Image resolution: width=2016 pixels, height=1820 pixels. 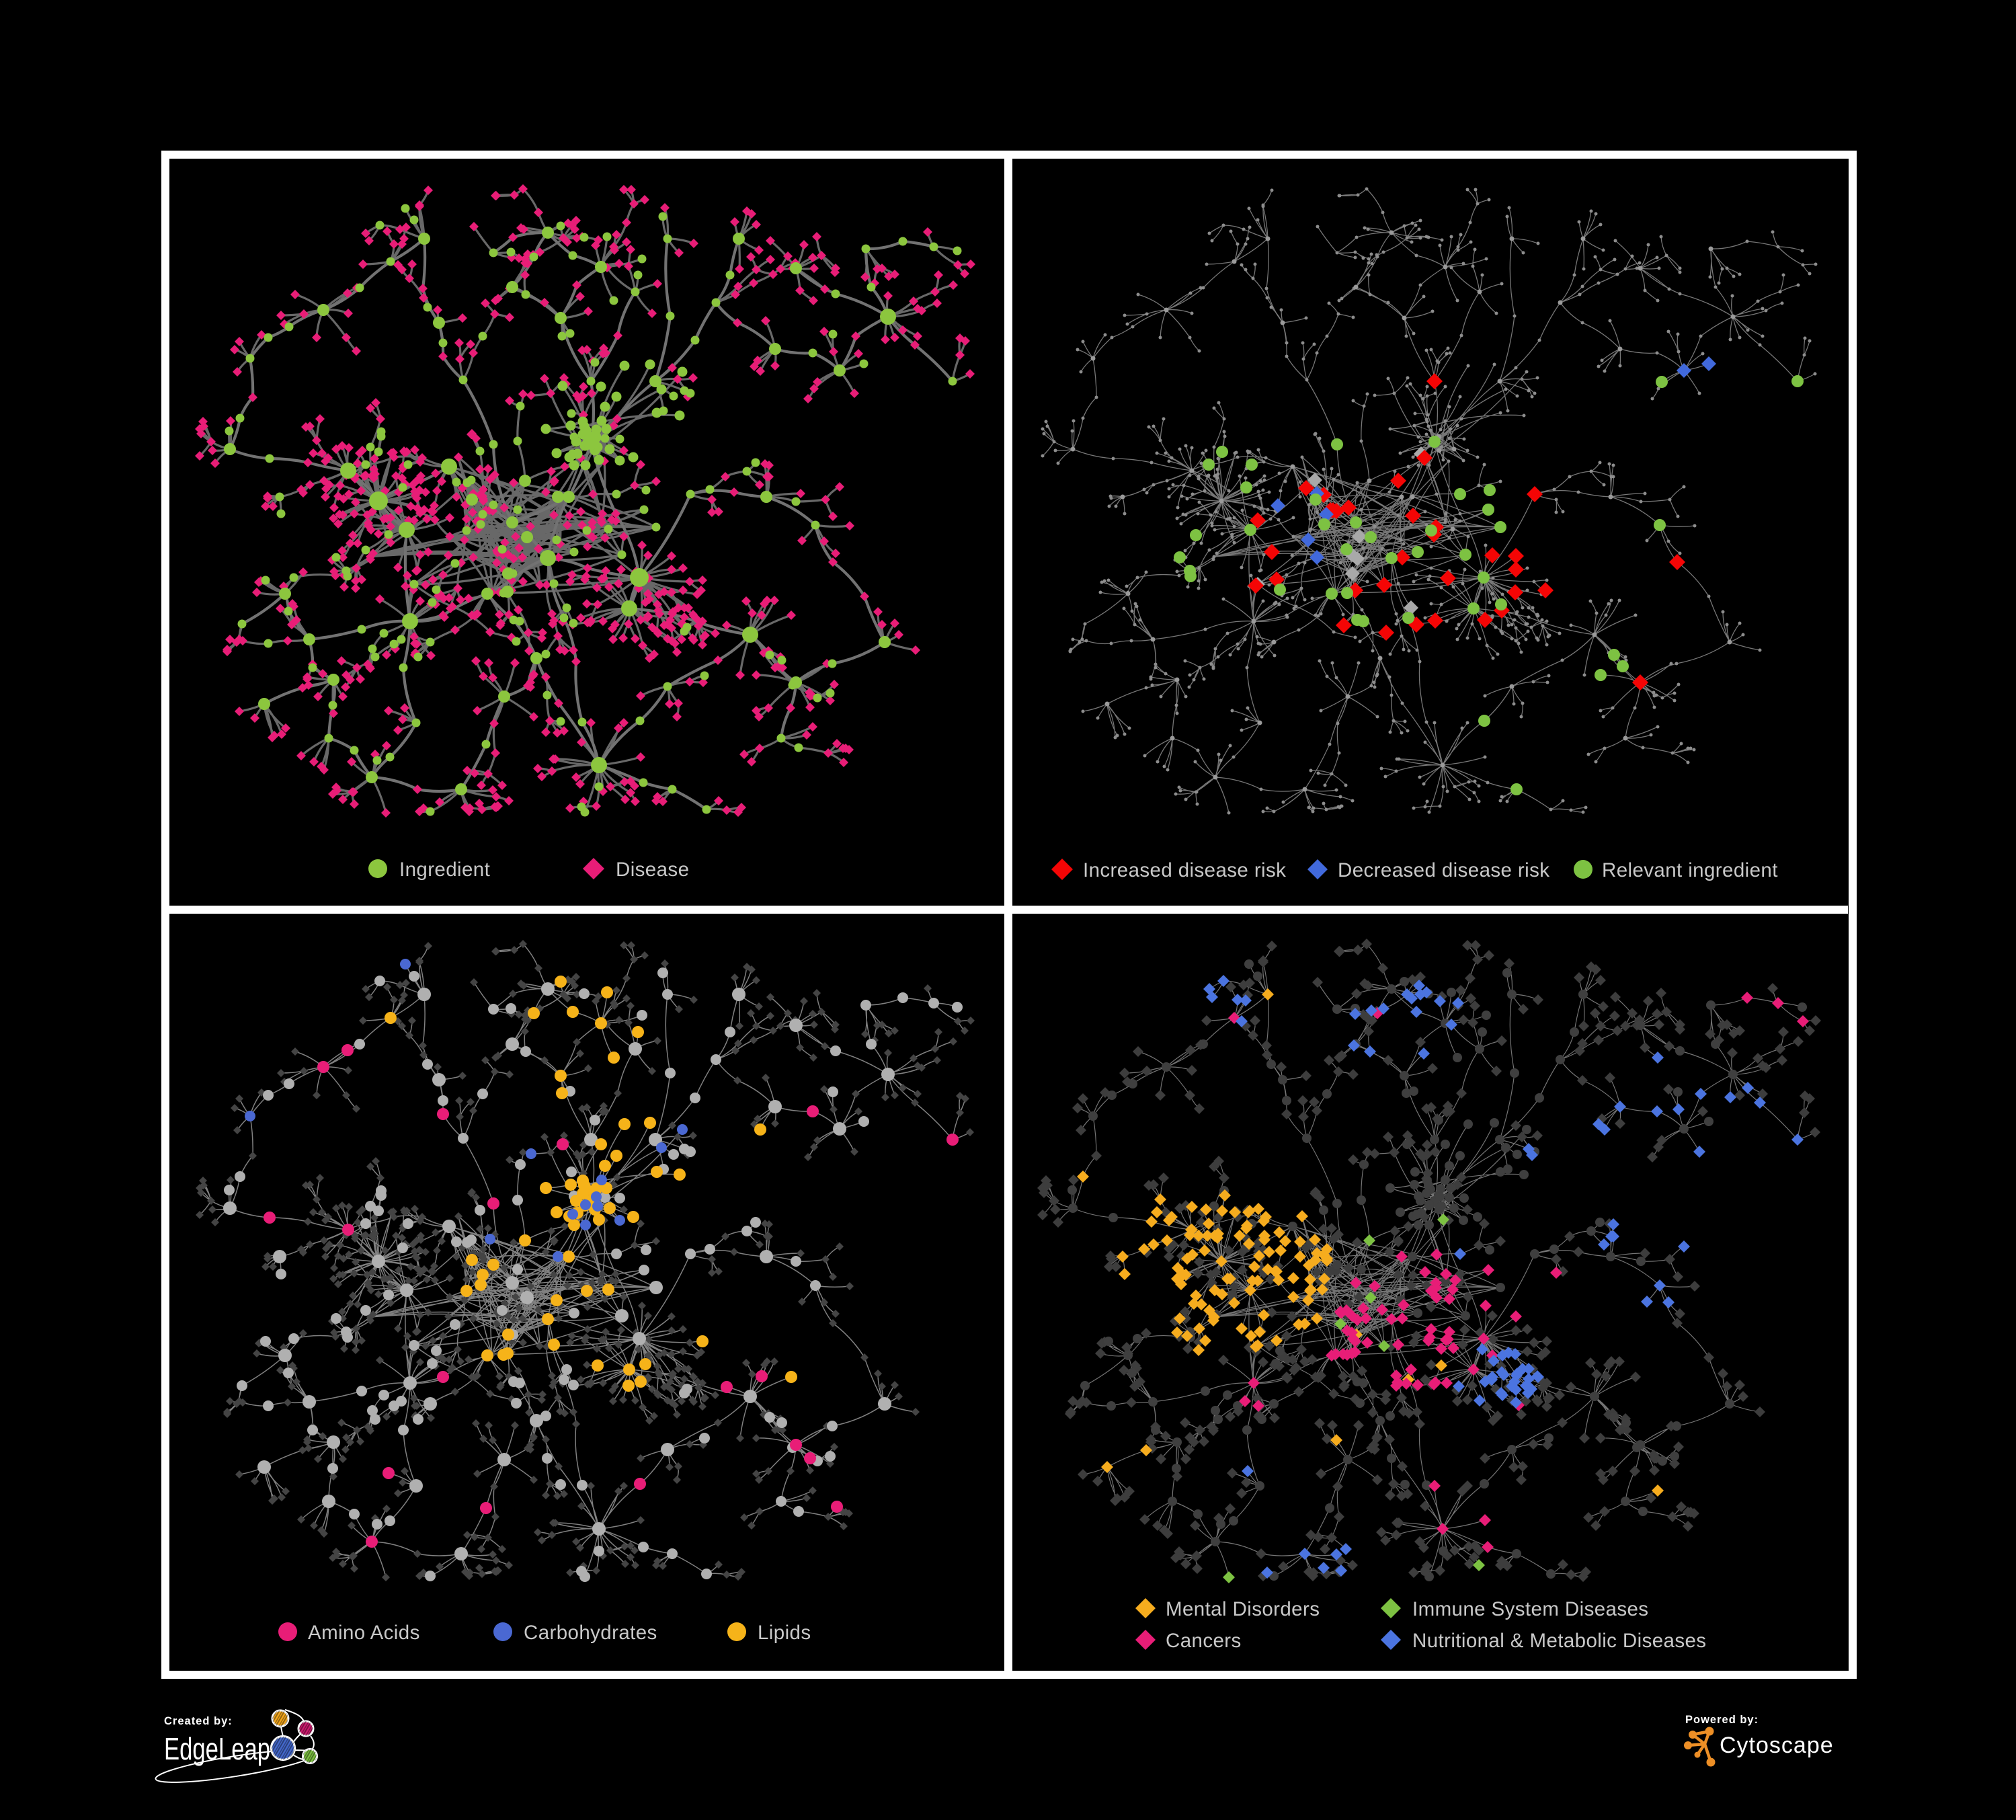 What do you see at coordinates (1443, 870) in the screenshot?
I see `svg-text: Decreased disease risk` at bounding box center [1443, 870].